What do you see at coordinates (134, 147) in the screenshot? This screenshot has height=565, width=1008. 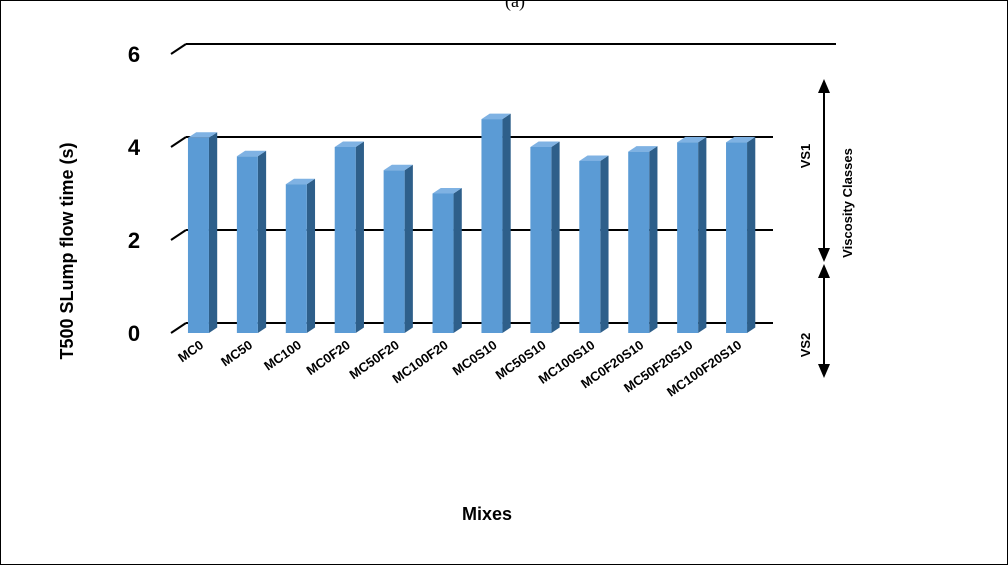 I see `y-tick-label: 4` at bounding box center [134, 147].